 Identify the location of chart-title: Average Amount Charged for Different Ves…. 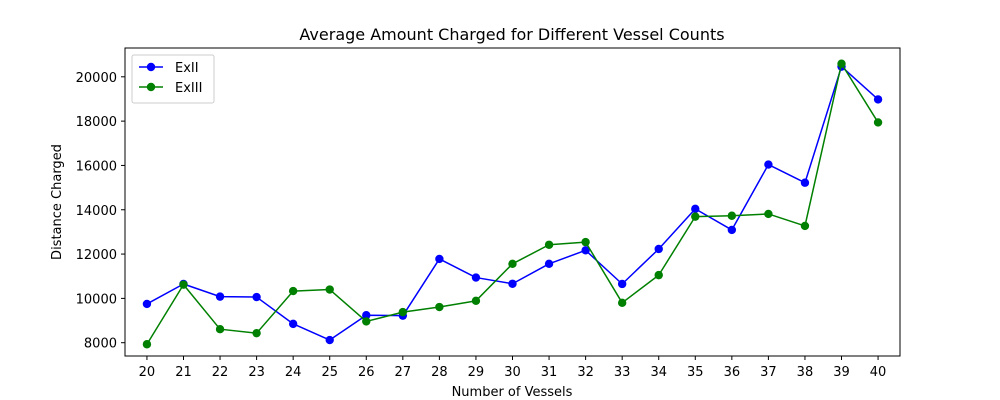
(511, 34).